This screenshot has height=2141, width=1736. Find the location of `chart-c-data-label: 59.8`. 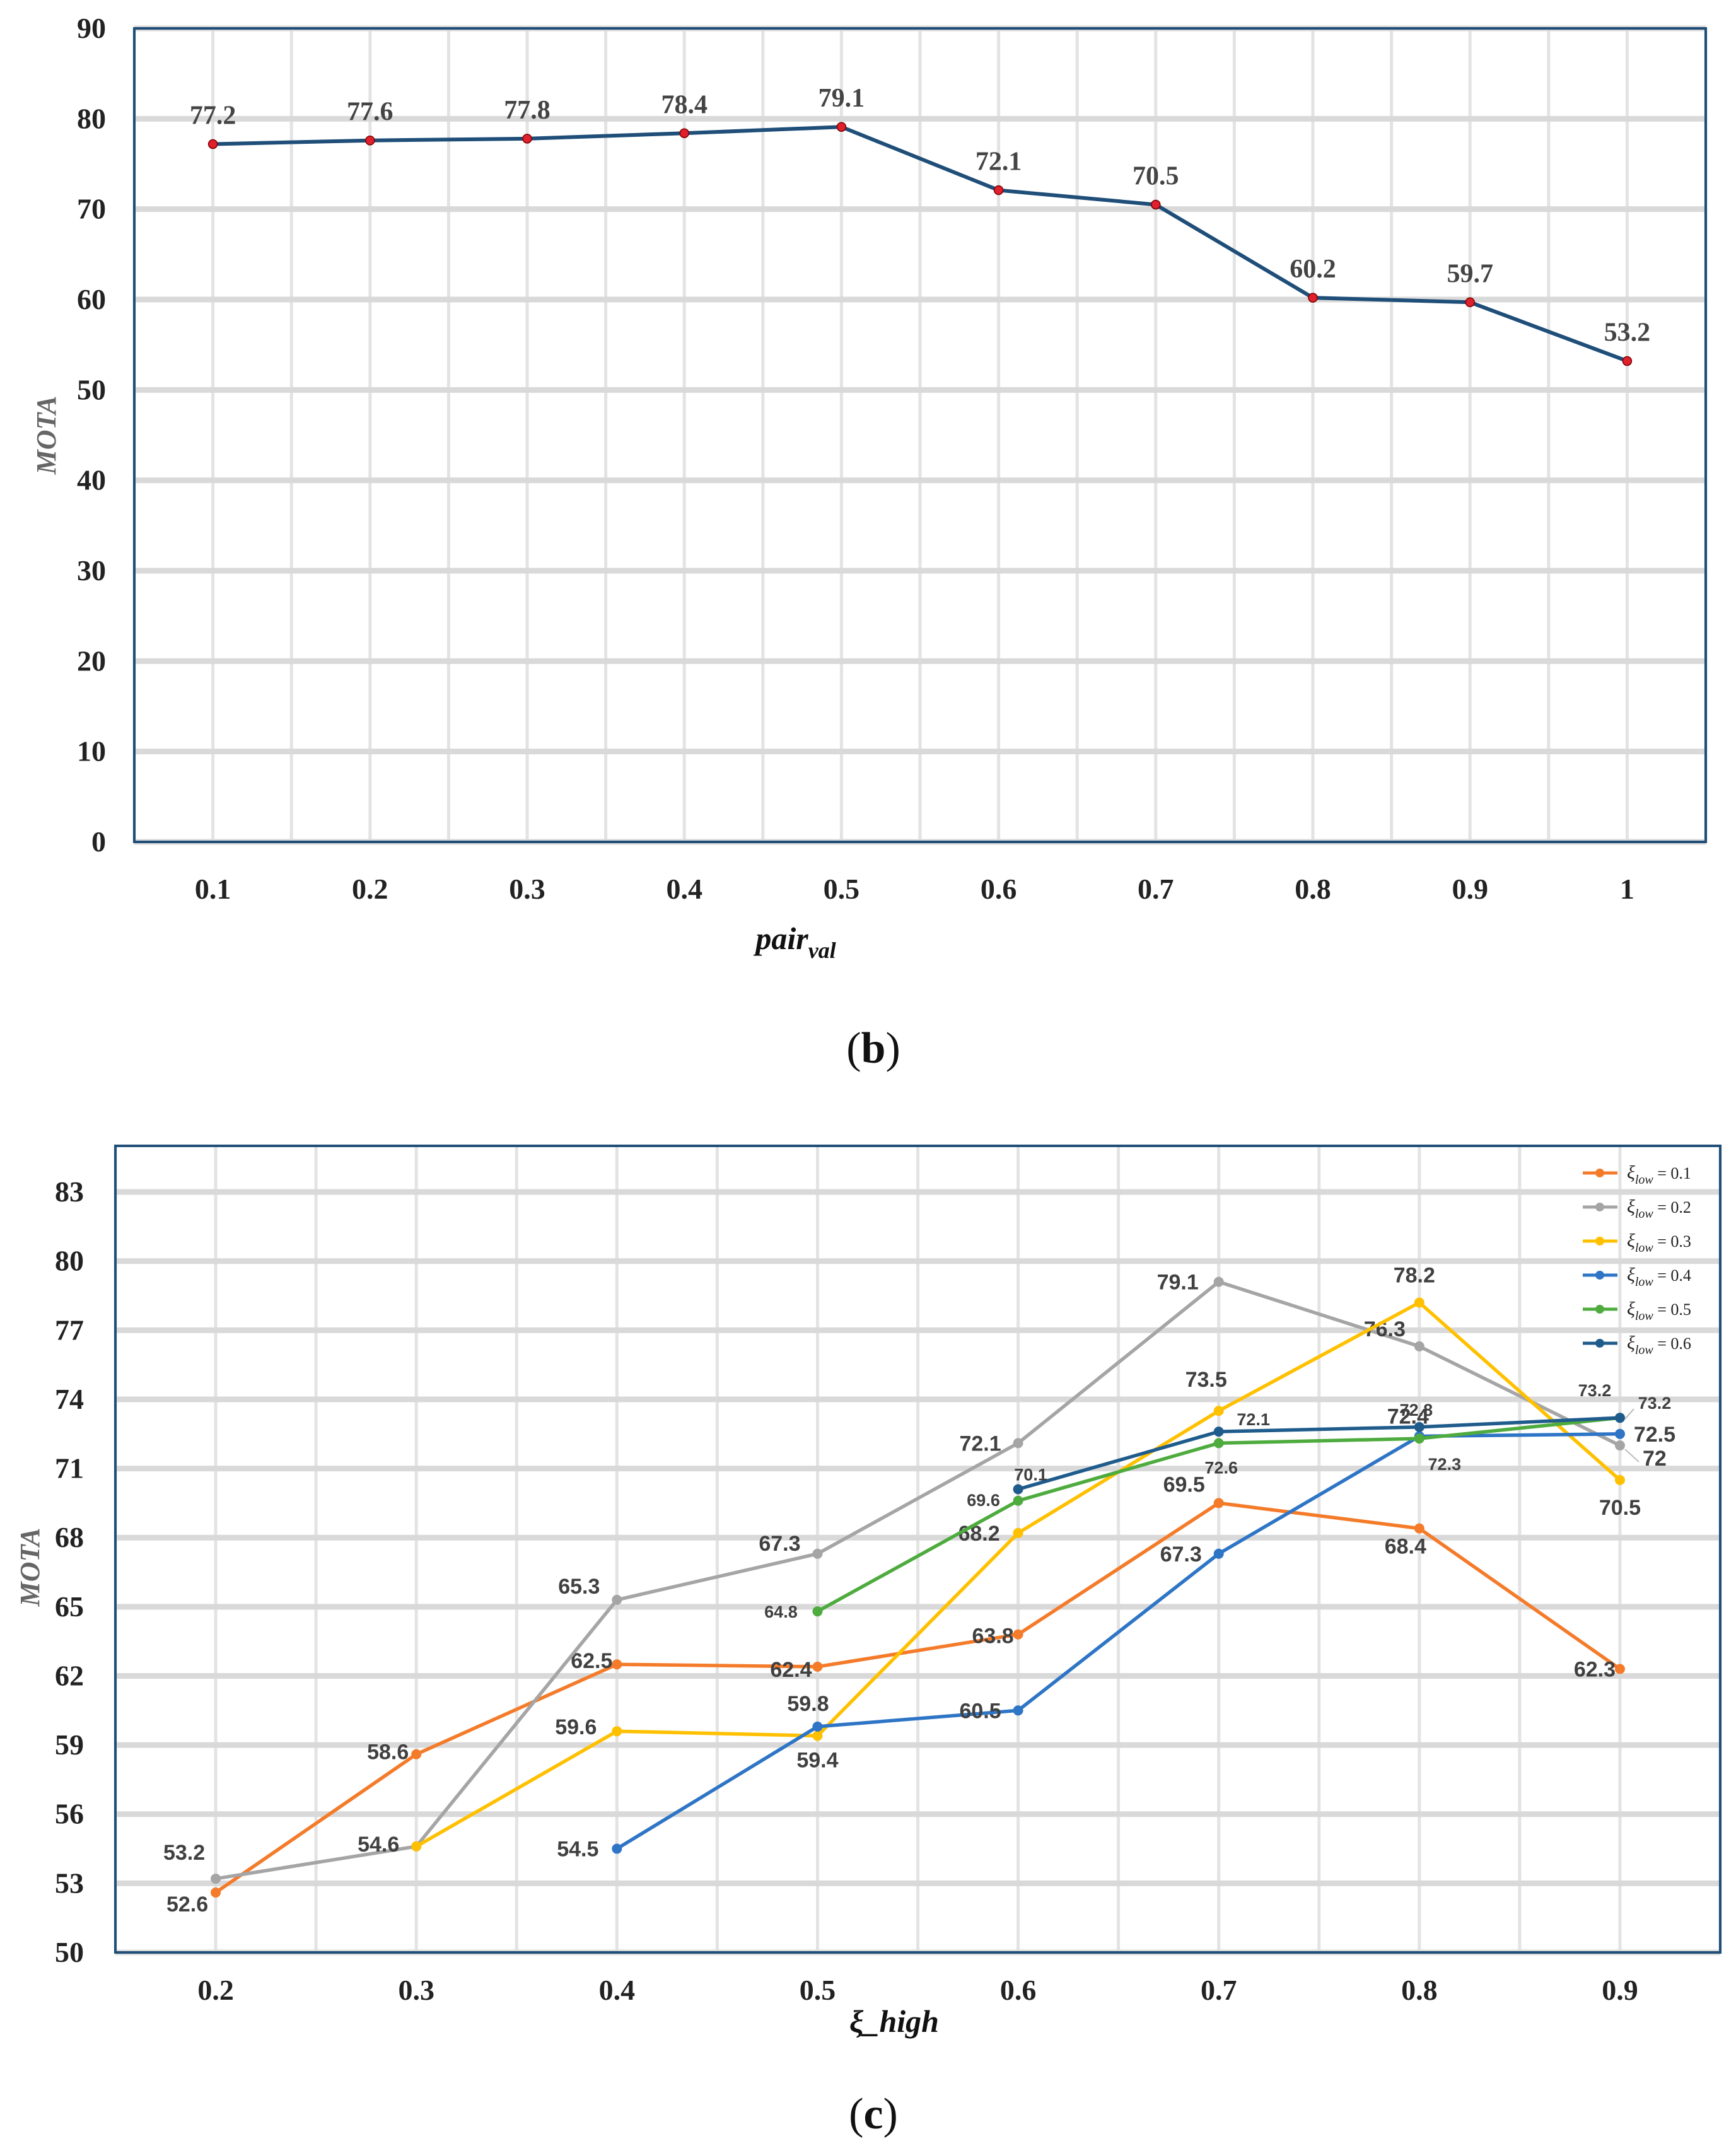

chart-c-data-label: 59.8 is located at coordinates (808, 1704).